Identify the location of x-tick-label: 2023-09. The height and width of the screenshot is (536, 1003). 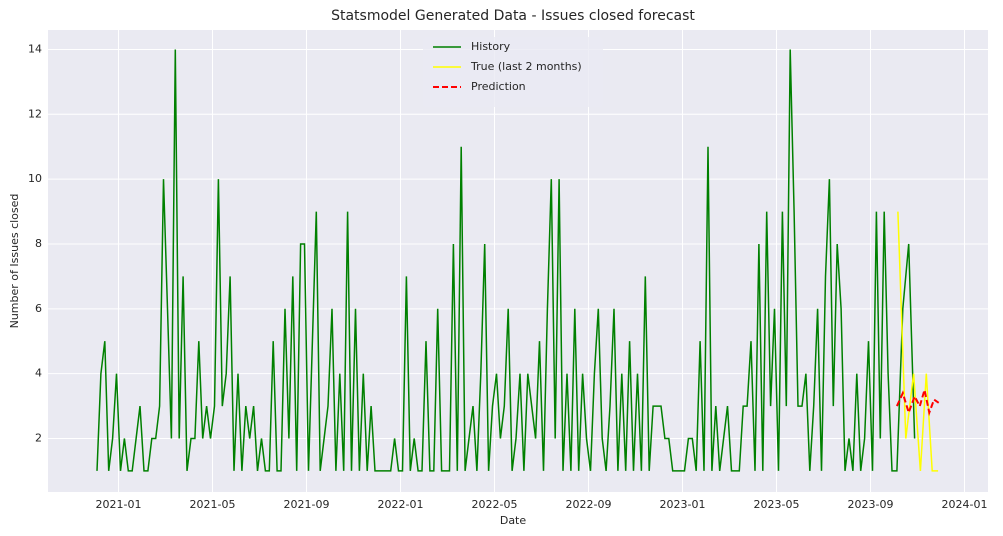
(871, 504).